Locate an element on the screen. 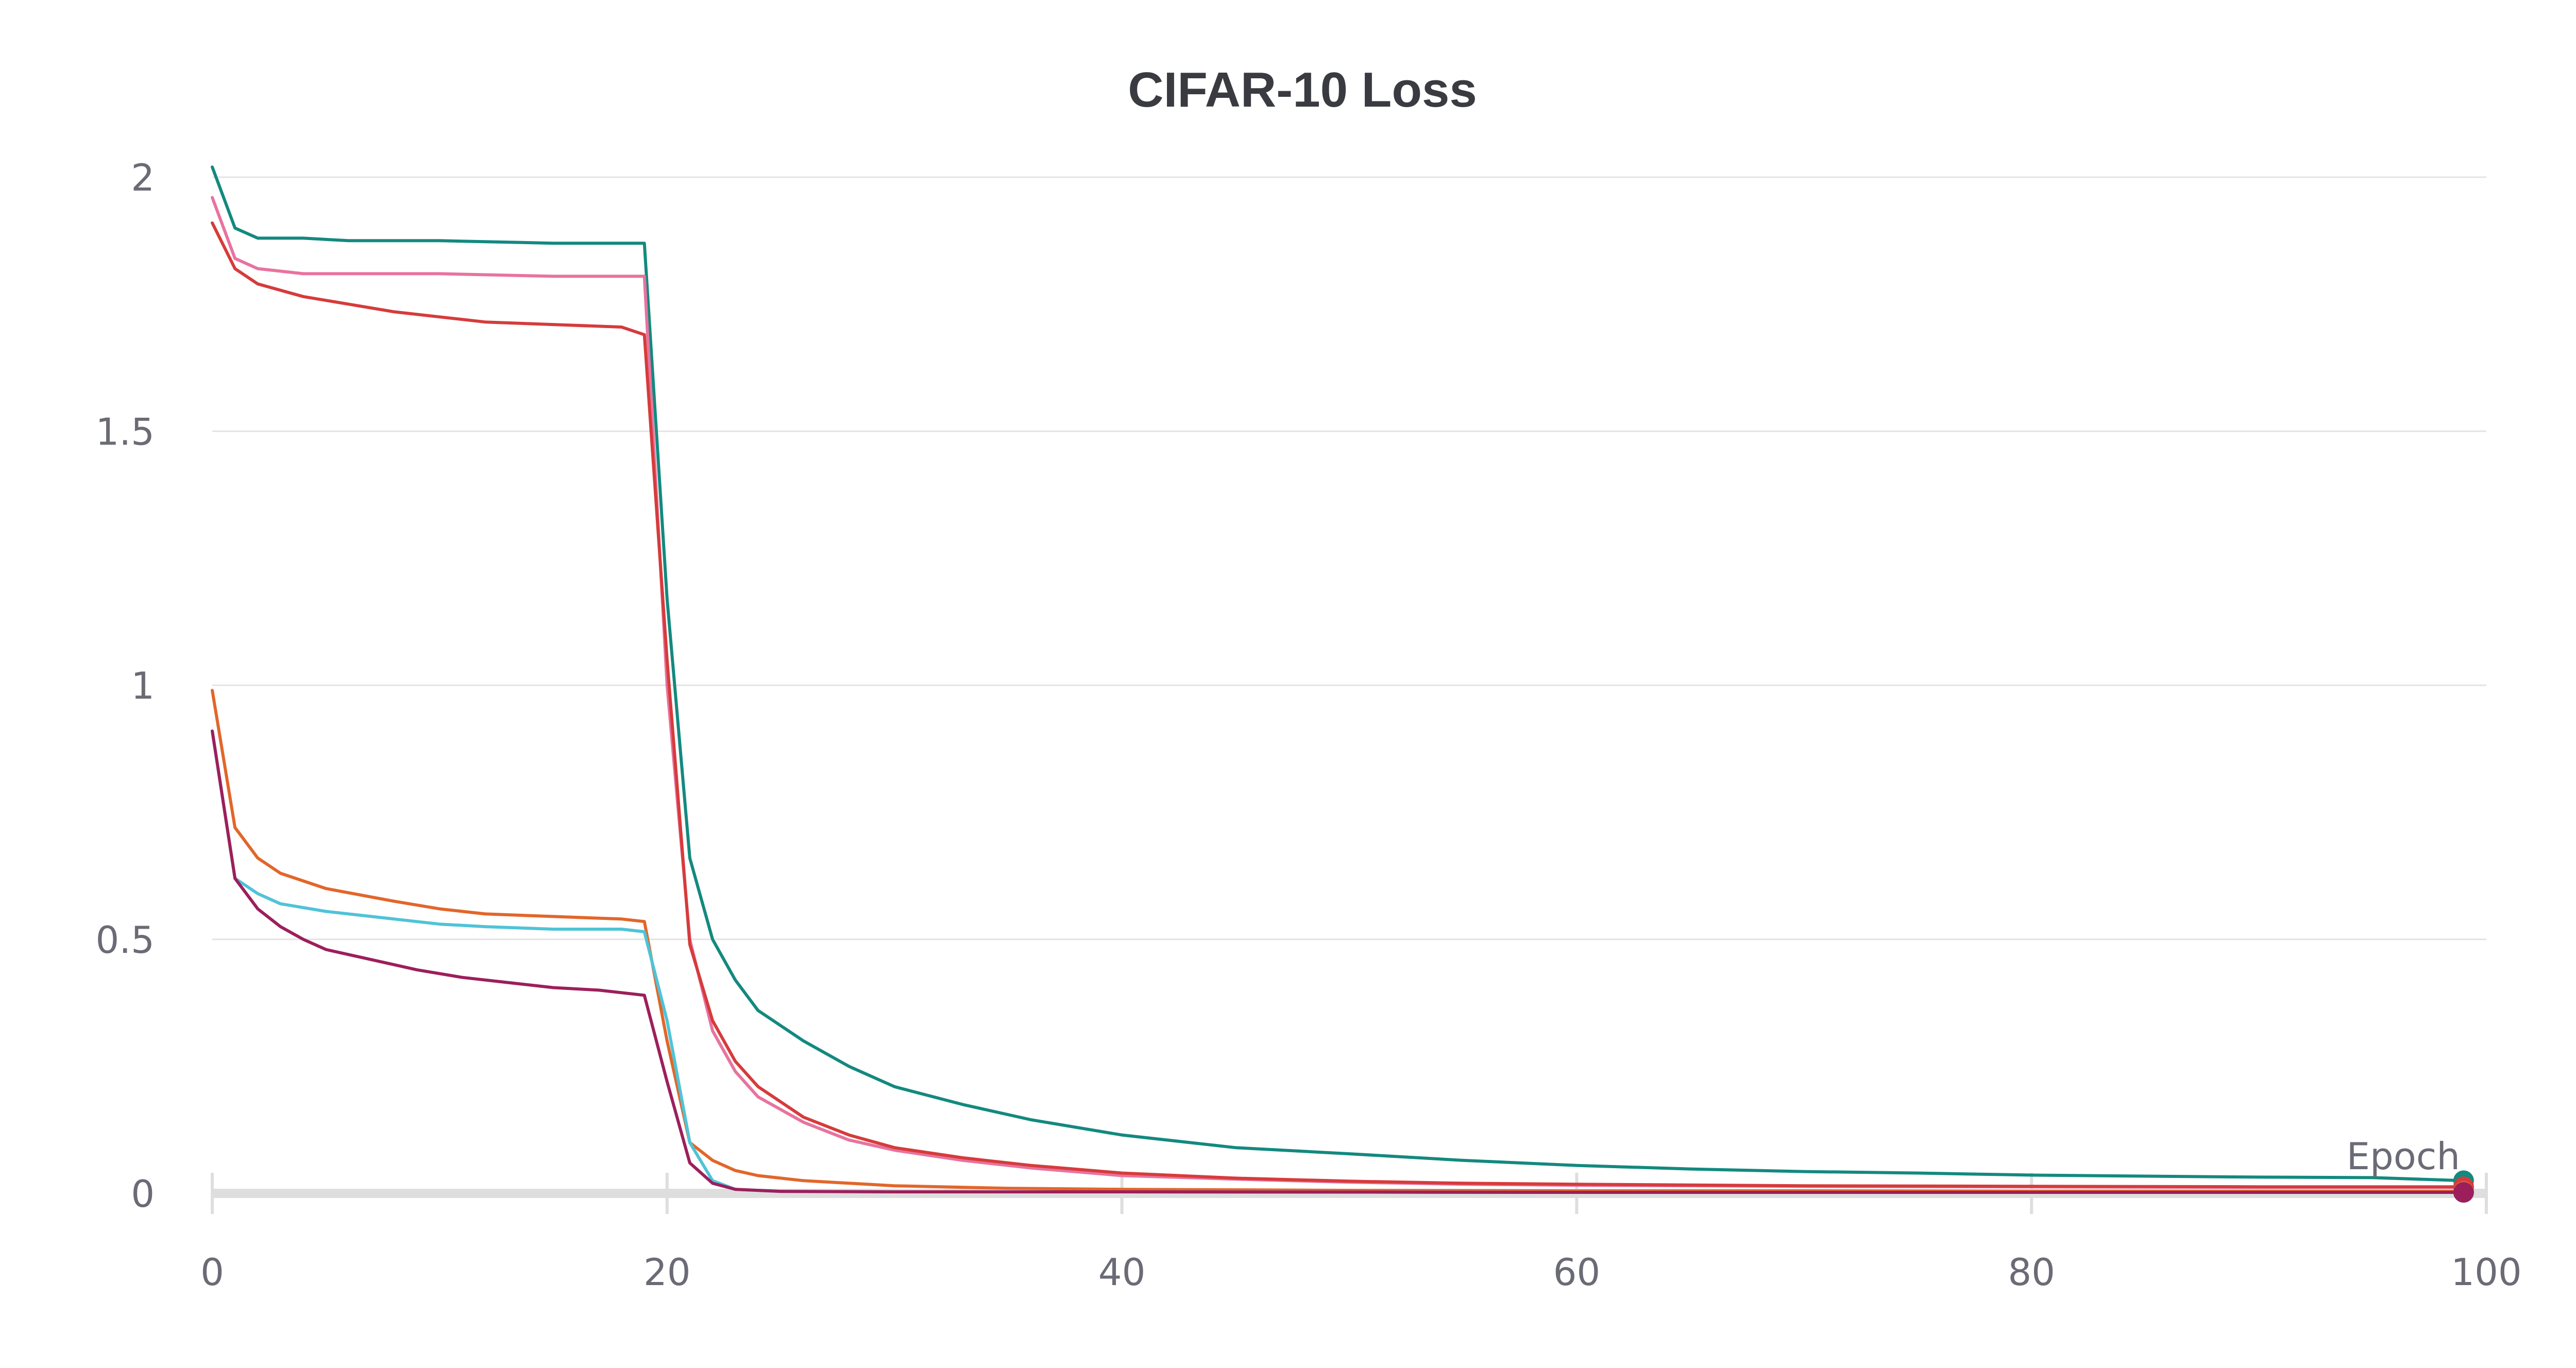  y-tick-label: 1.5 is located at coordinates (125, 431).